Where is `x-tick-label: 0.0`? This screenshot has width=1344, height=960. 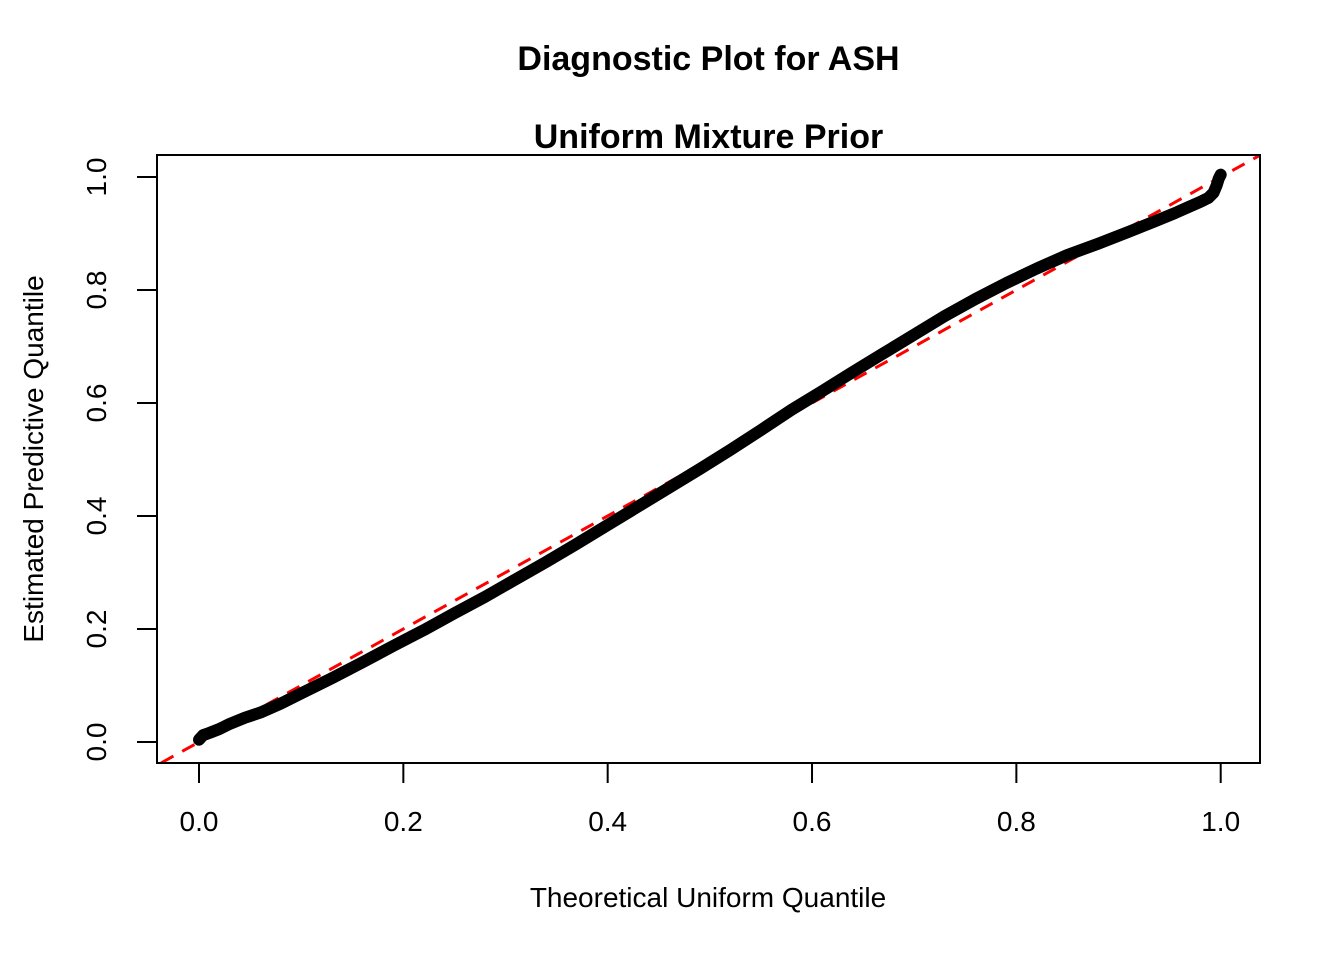 x-tick-label: 0.0 is located at coordinates (199, 821).